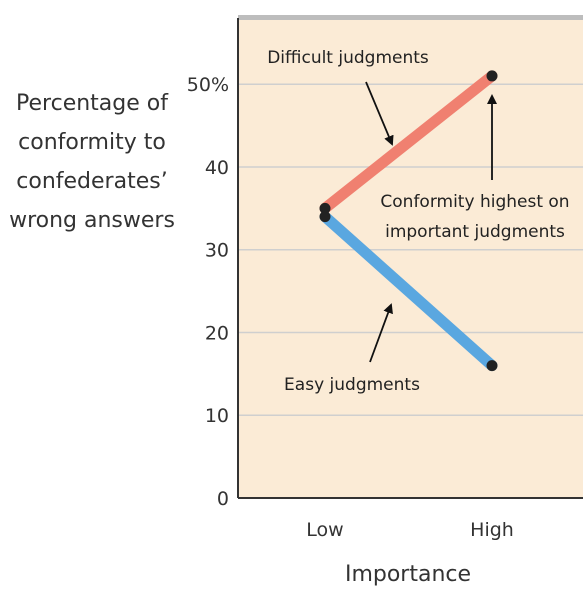 Image resolution: width=588 pixels, height=600 pixels. I want to click on y-axis-label-line: Percentage of, so click(92, 103).